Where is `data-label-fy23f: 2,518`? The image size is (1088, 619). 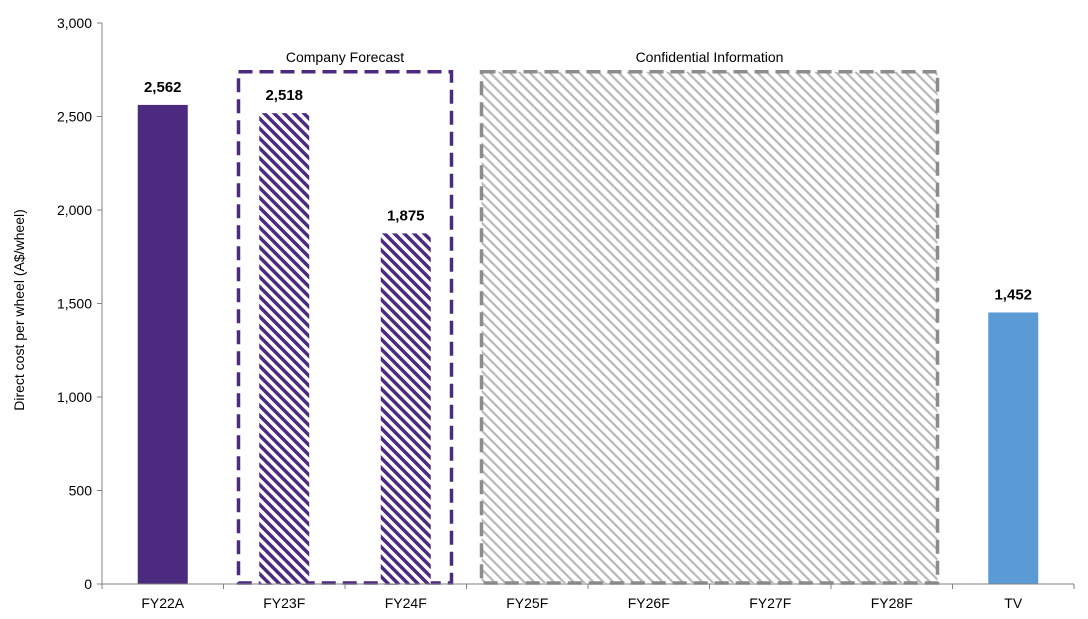 data-label-fy23f: 2,518 is located at coordinates (284, 95).